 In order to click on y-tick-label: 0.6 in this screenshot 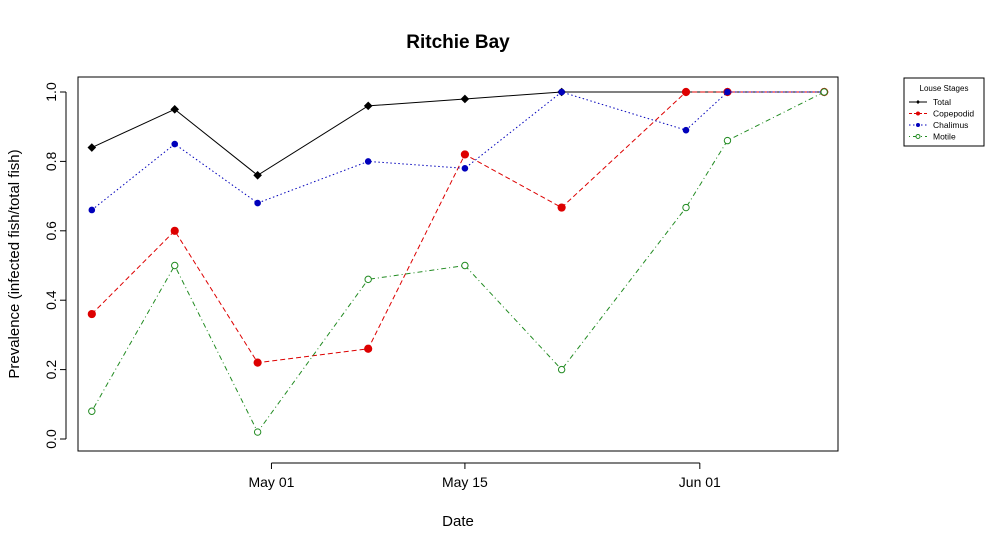, I will do `click(51, 231)`.